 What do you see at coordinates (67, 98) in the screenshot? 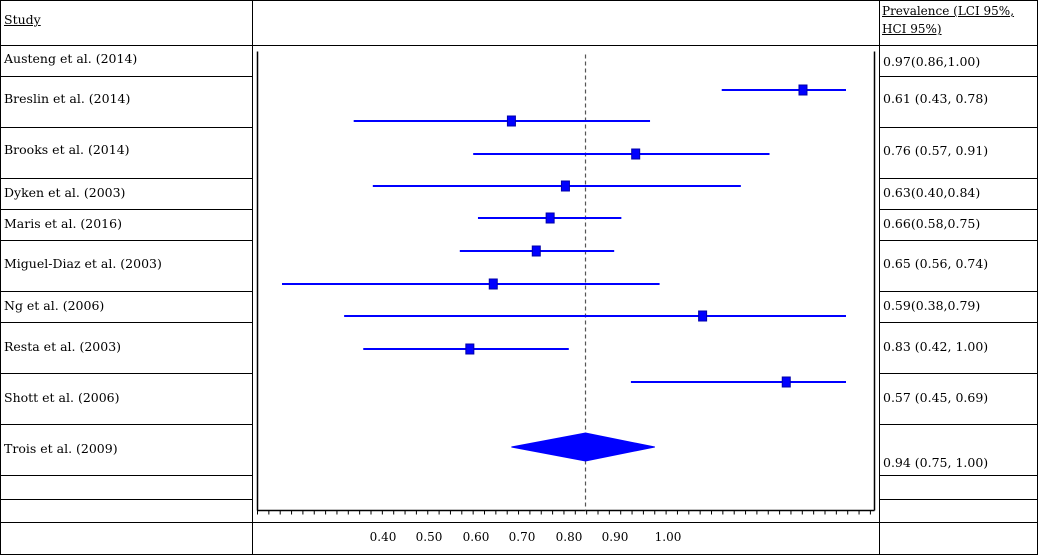
I see `study-name: Breslin et al. (2014)` at bounding box center [67, 98].